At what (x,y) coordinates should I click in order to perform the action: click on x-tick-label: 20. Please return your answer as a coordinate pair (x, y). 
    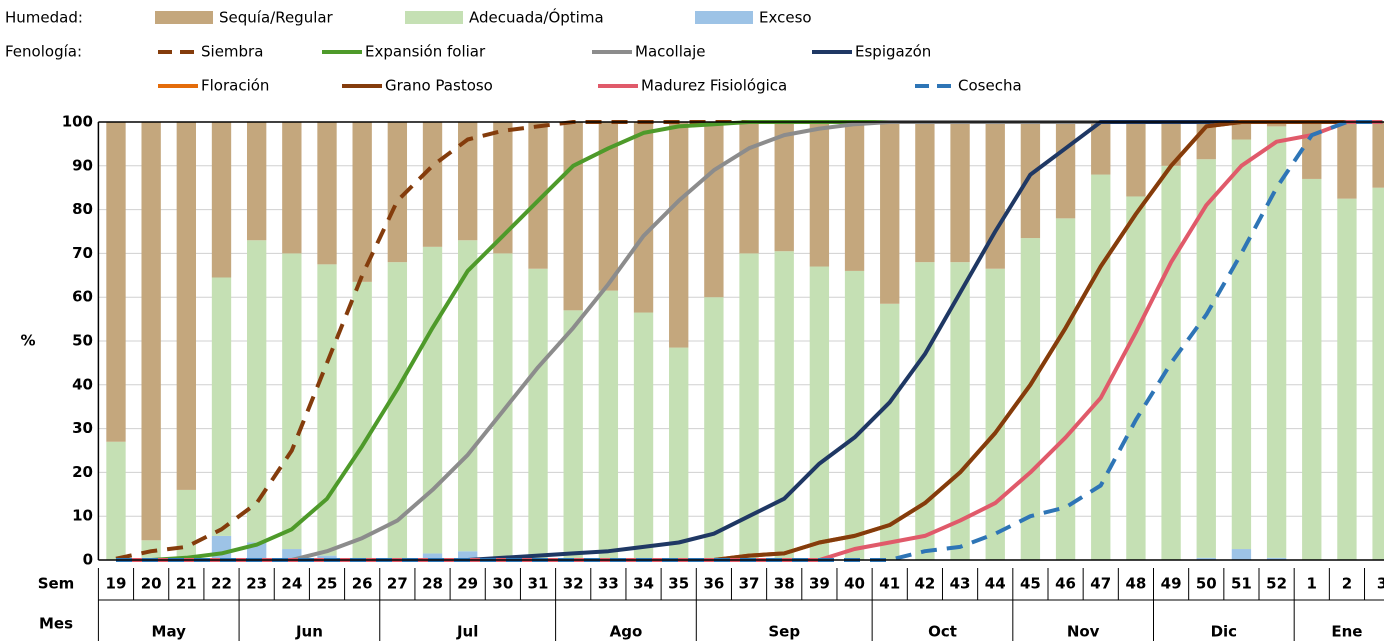
    Looking at the image, I should click on (151, 584).